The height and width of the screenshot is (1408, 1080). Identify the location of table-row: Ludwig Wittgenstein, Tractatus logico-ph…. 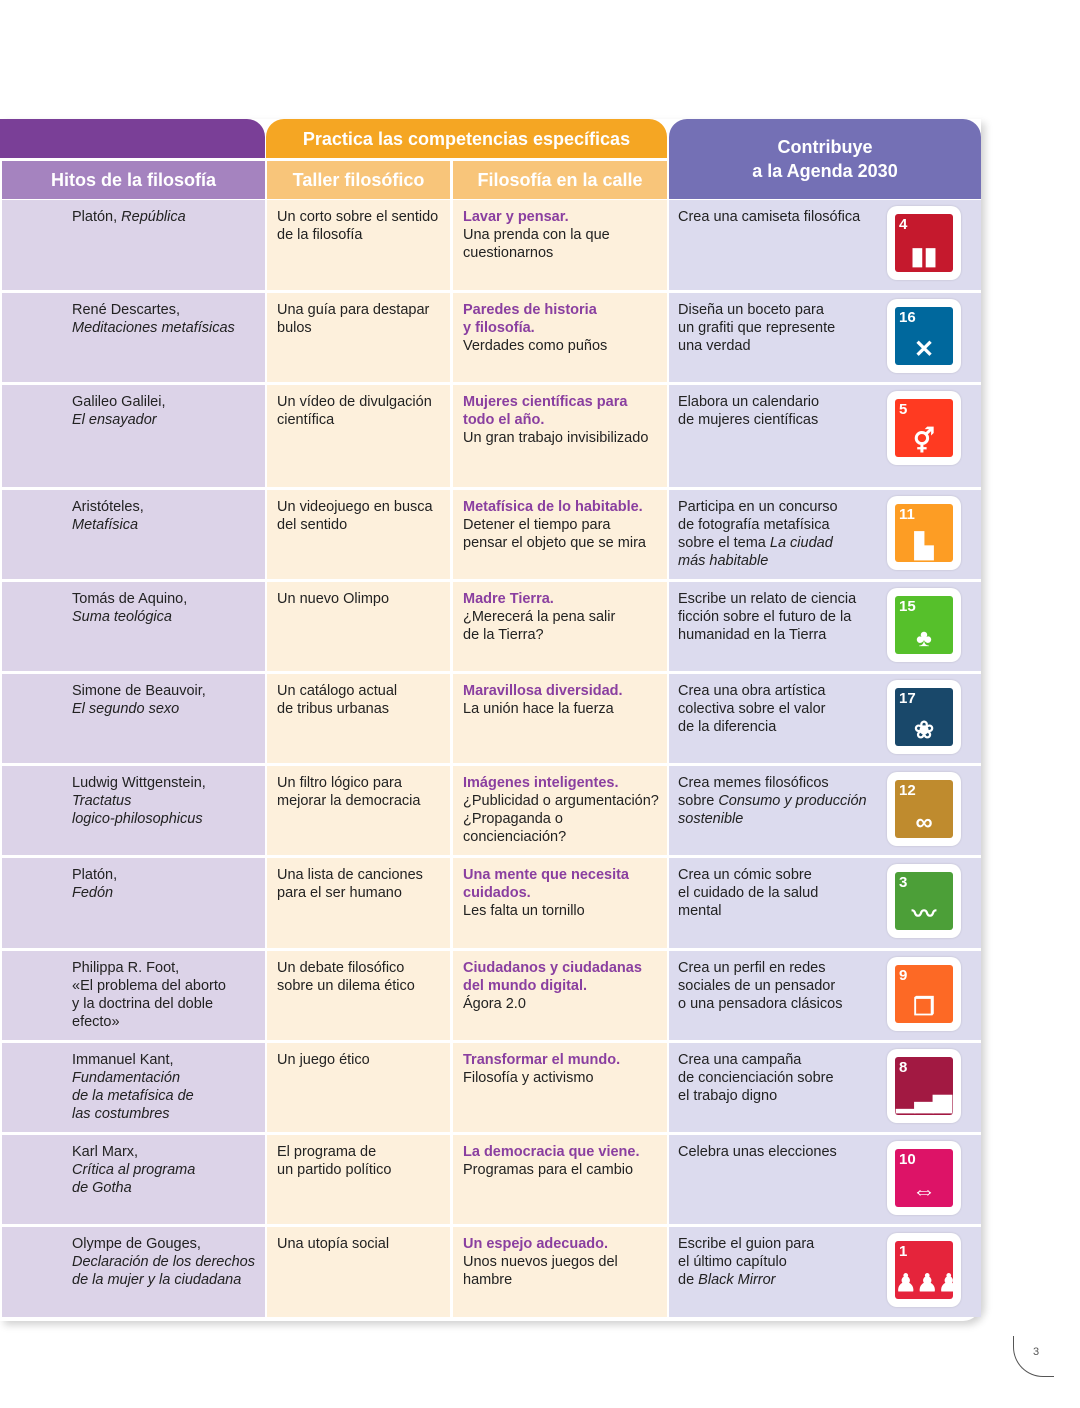
(490, 812).